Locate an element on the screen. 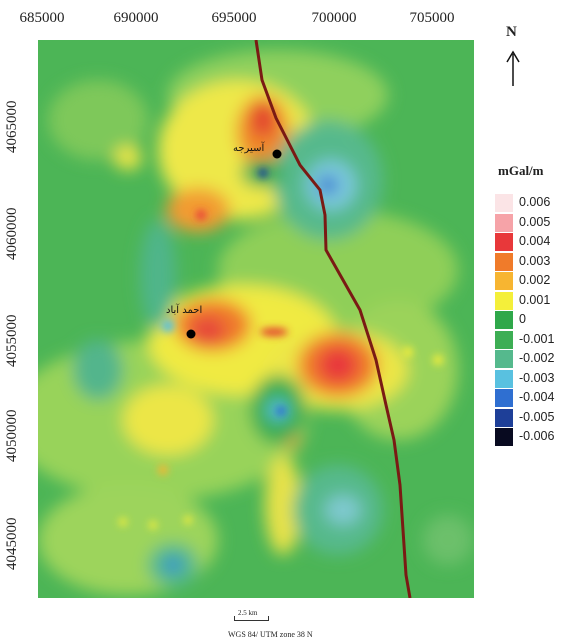 Image resolution: width=566 pixels, height=644 pixels. y-tick-label: 4060000 is located at coordinates (12, 234).